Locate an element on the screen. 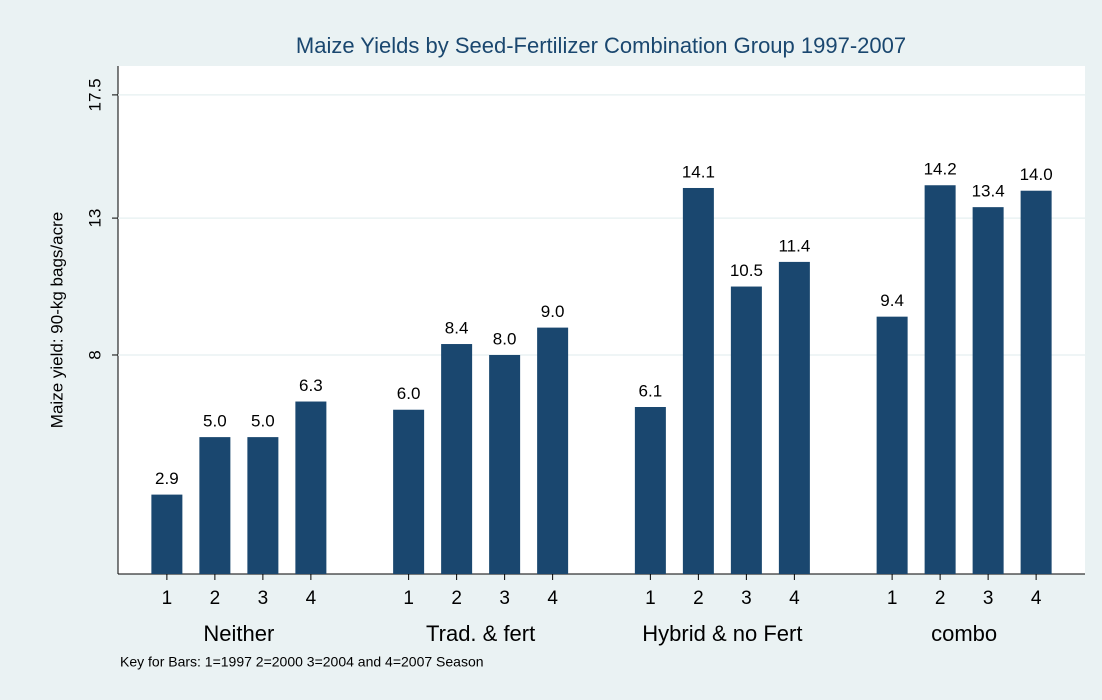 This screenshot has width=1102, height=700. group-label: Neither is located at coordinates (238, 633).